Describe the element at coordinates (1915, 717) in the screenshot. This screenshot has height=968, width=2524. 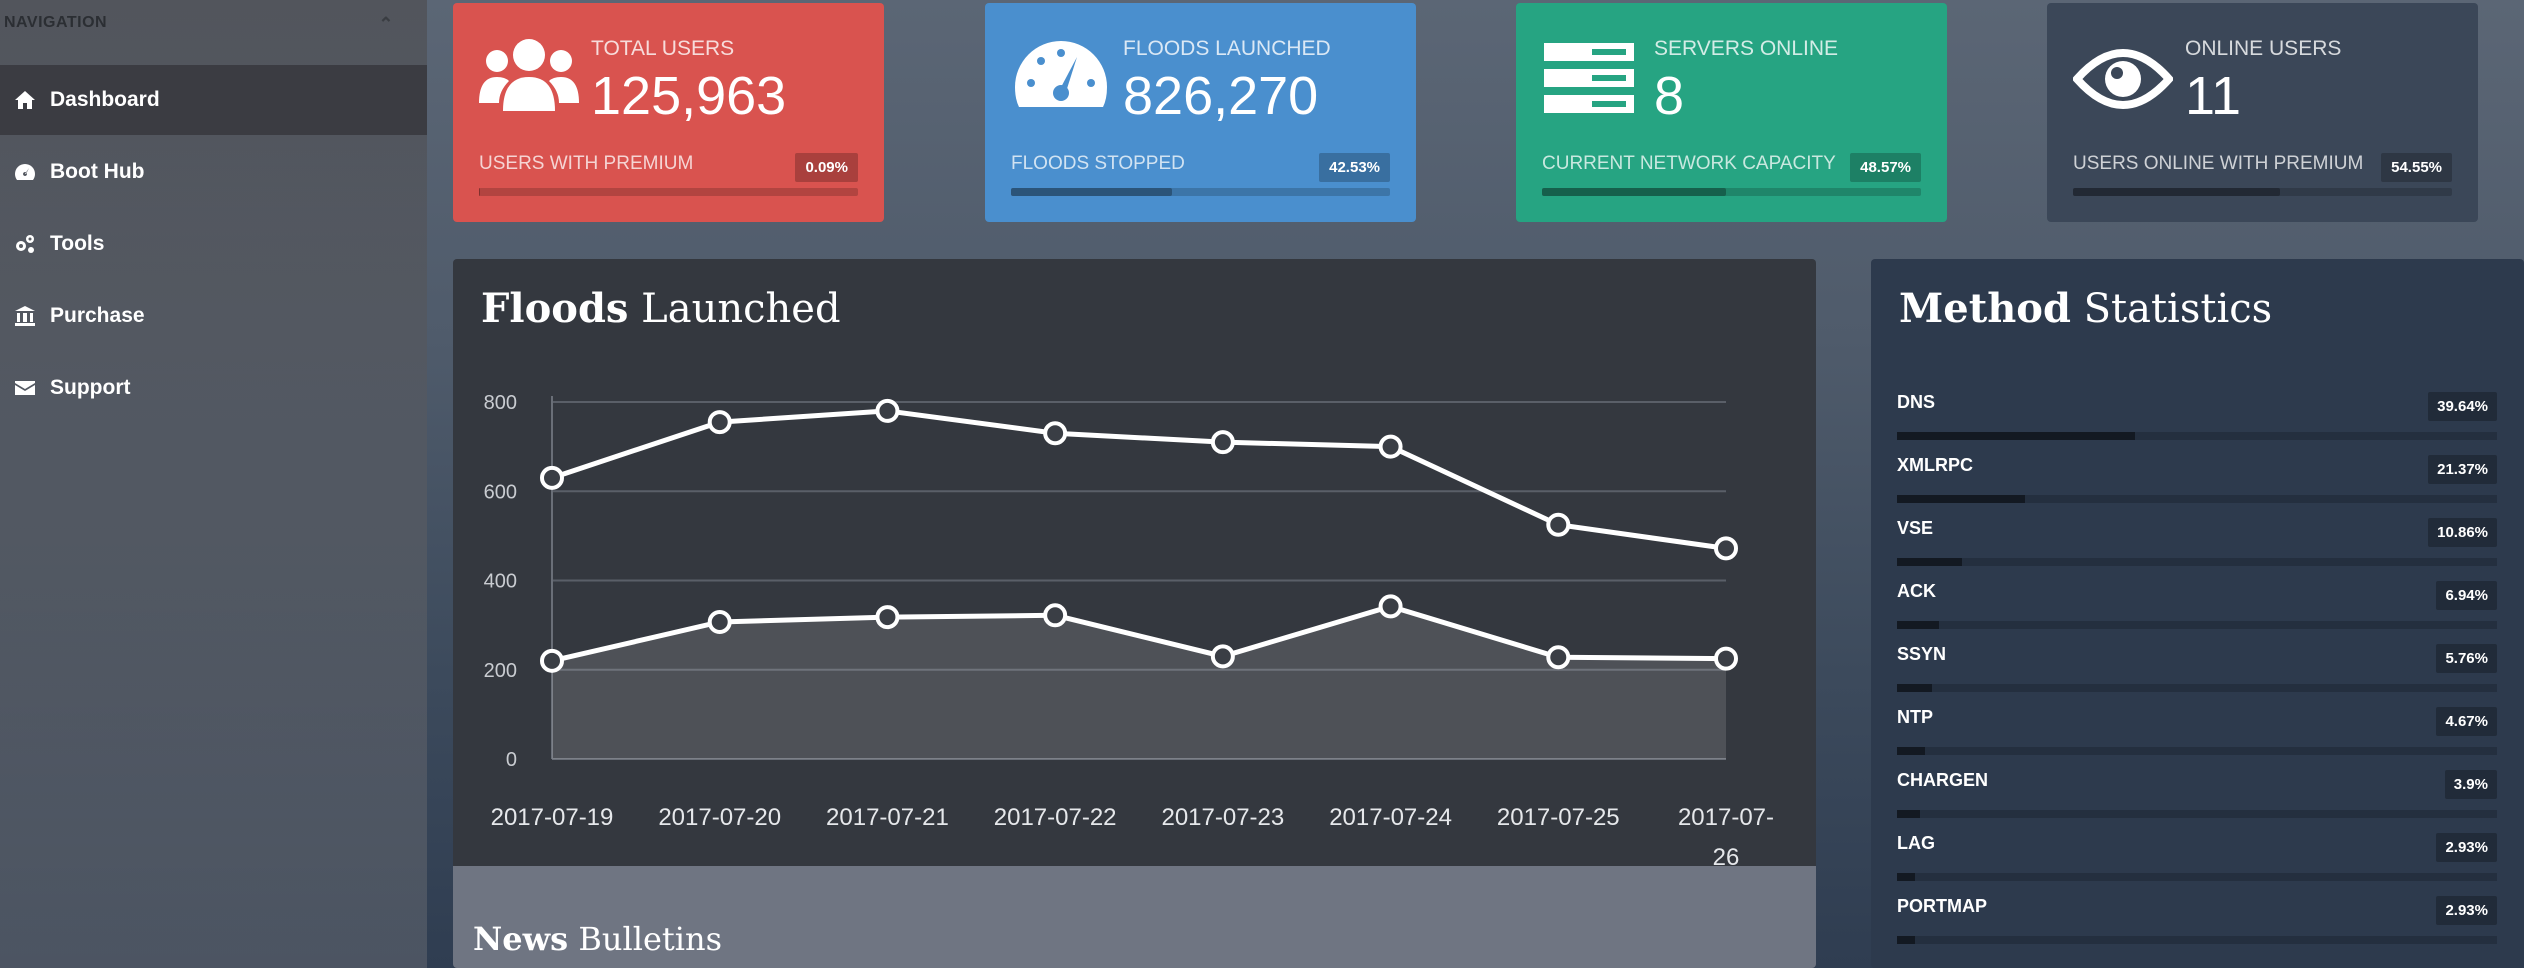
I see `method-name: NTP` at that location.